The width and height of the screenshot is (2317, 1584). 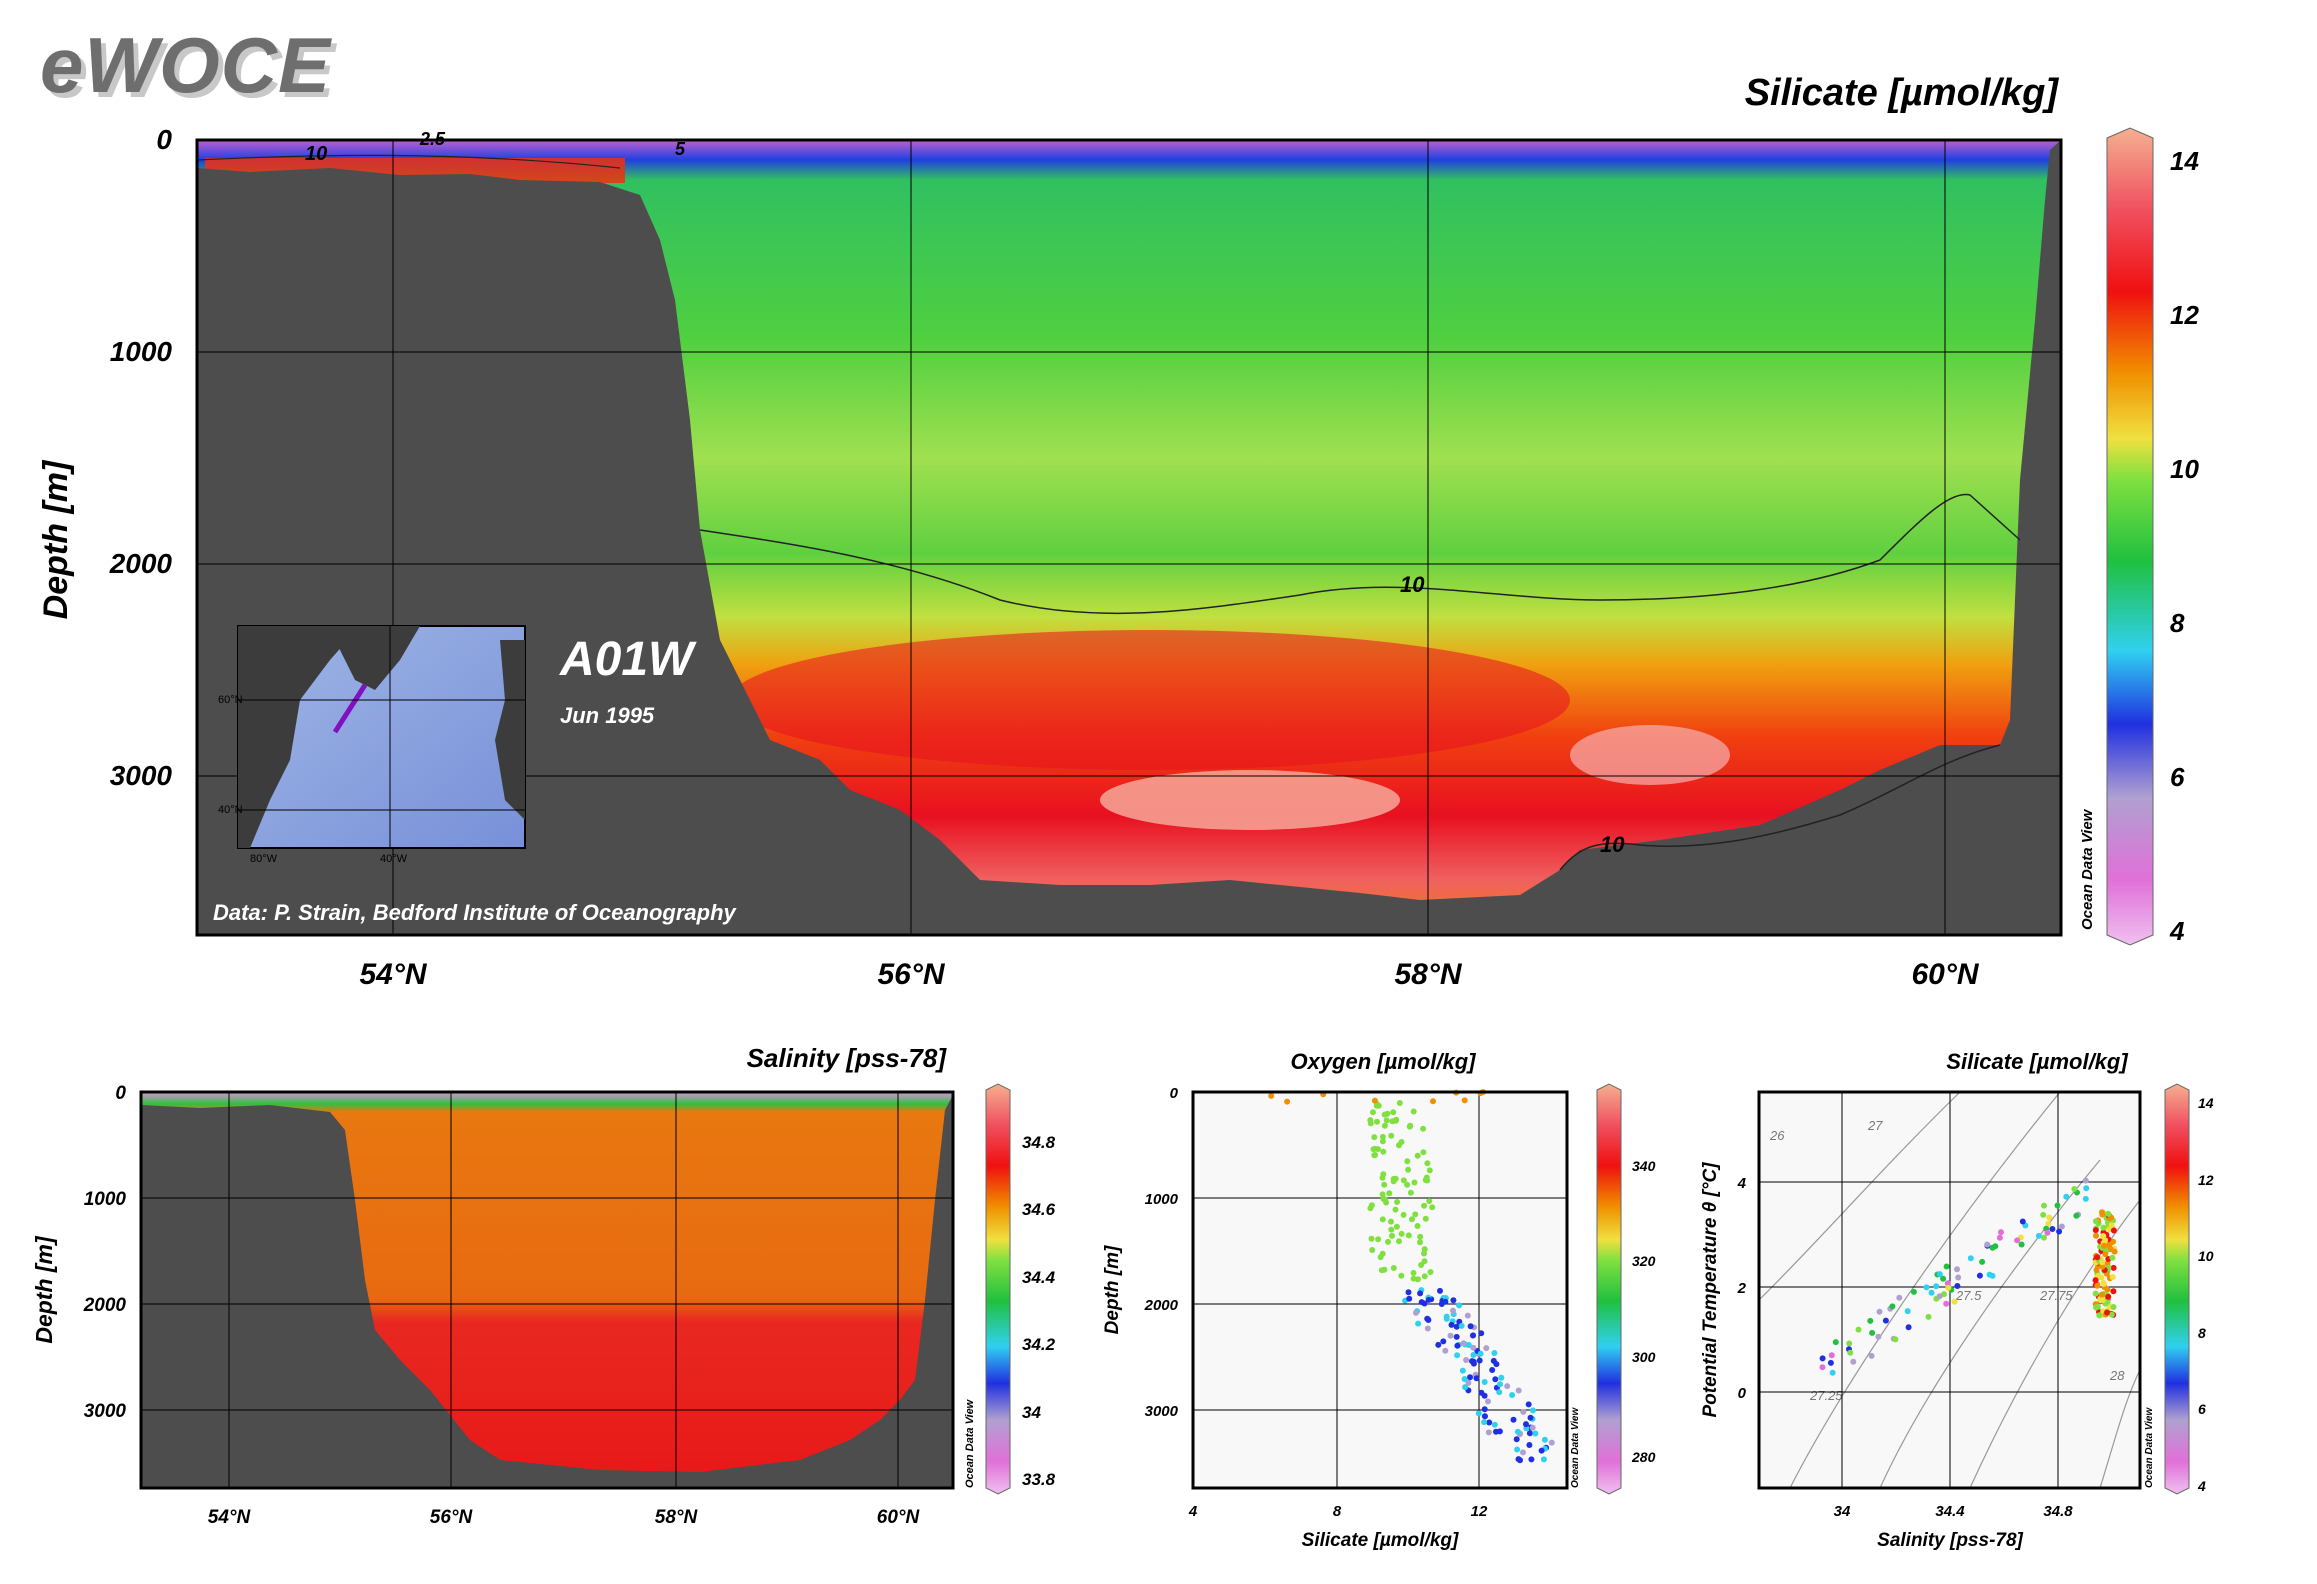 I want to click on inset-map-lat-60: 60°N, so click(x=230, y=700).